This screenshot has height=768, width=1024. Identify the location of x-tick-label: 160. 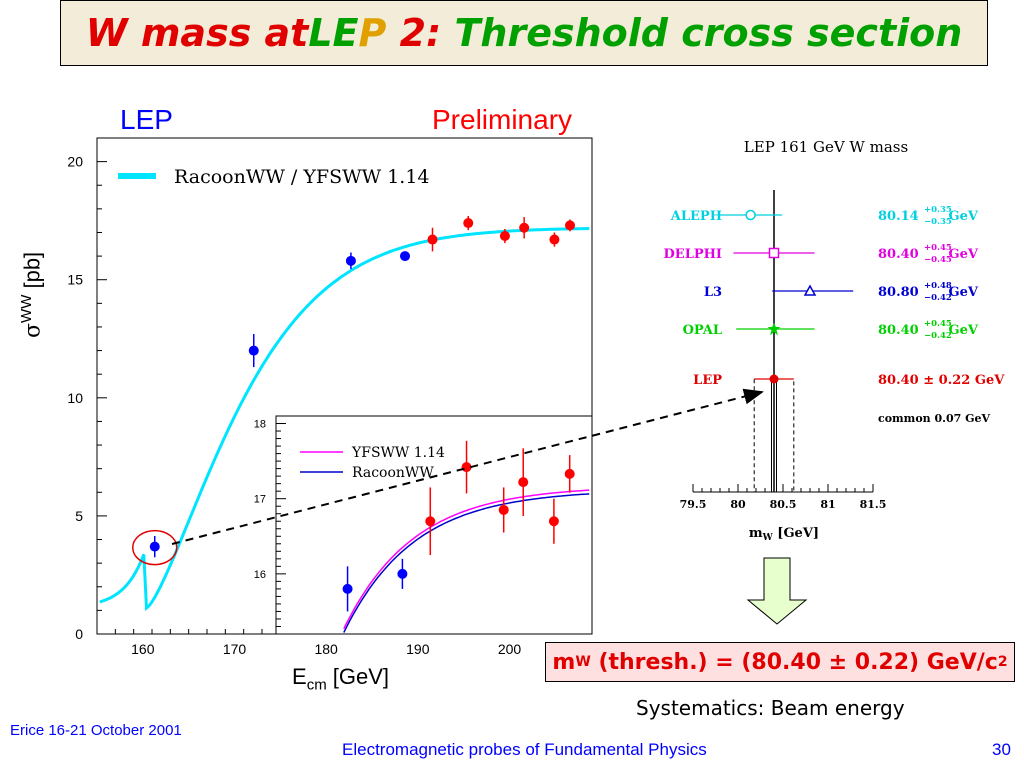
(143, 649).